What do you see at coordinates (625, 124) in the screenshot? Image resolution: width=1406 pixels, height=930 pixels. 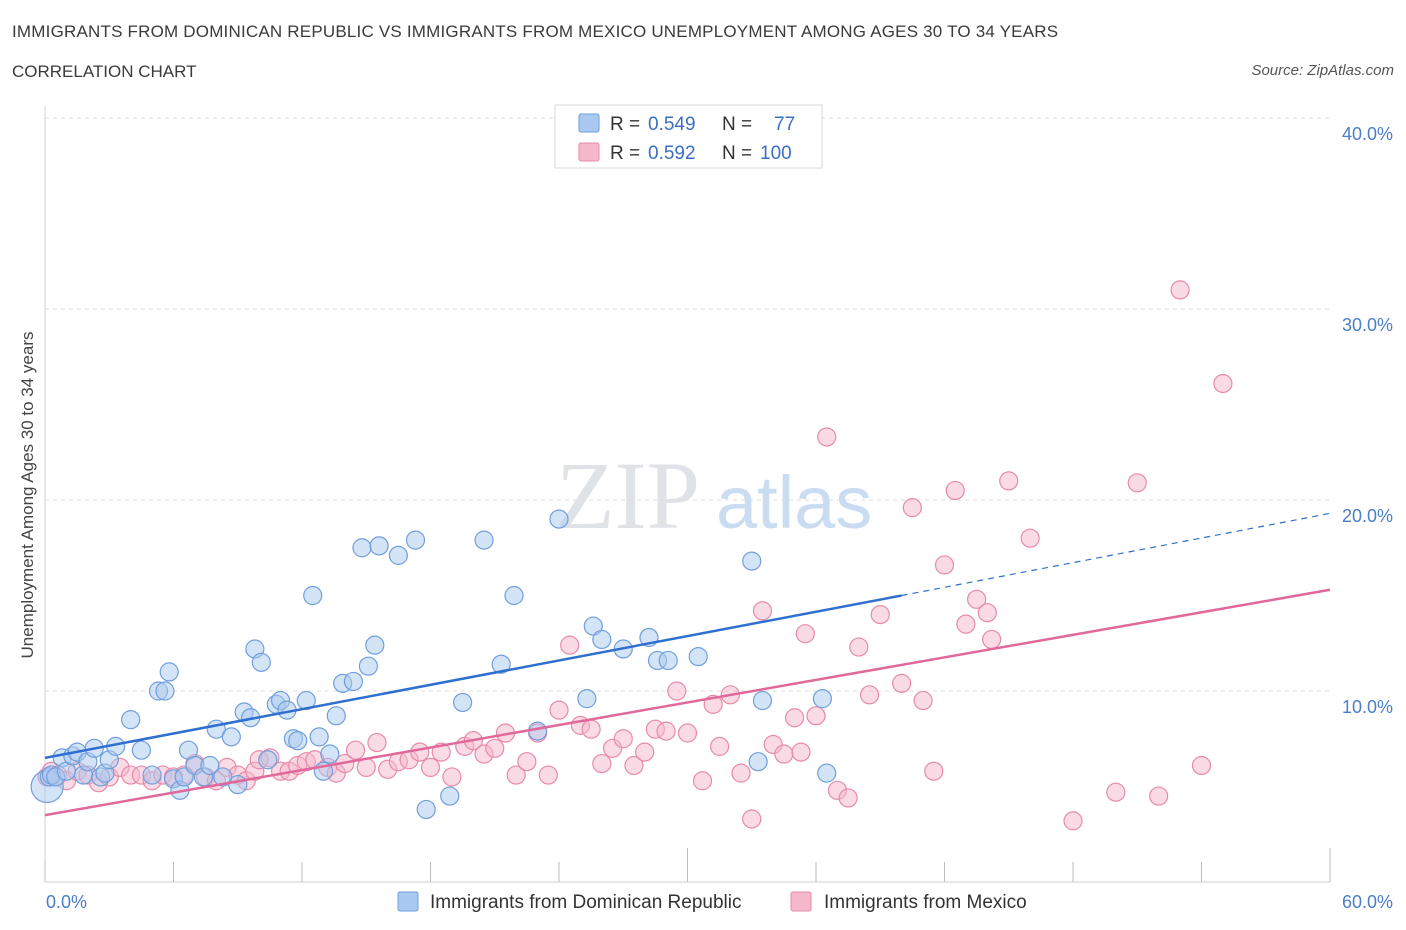 I see `legend-r-label-dominican: R =` at bounding box center [625, 124].